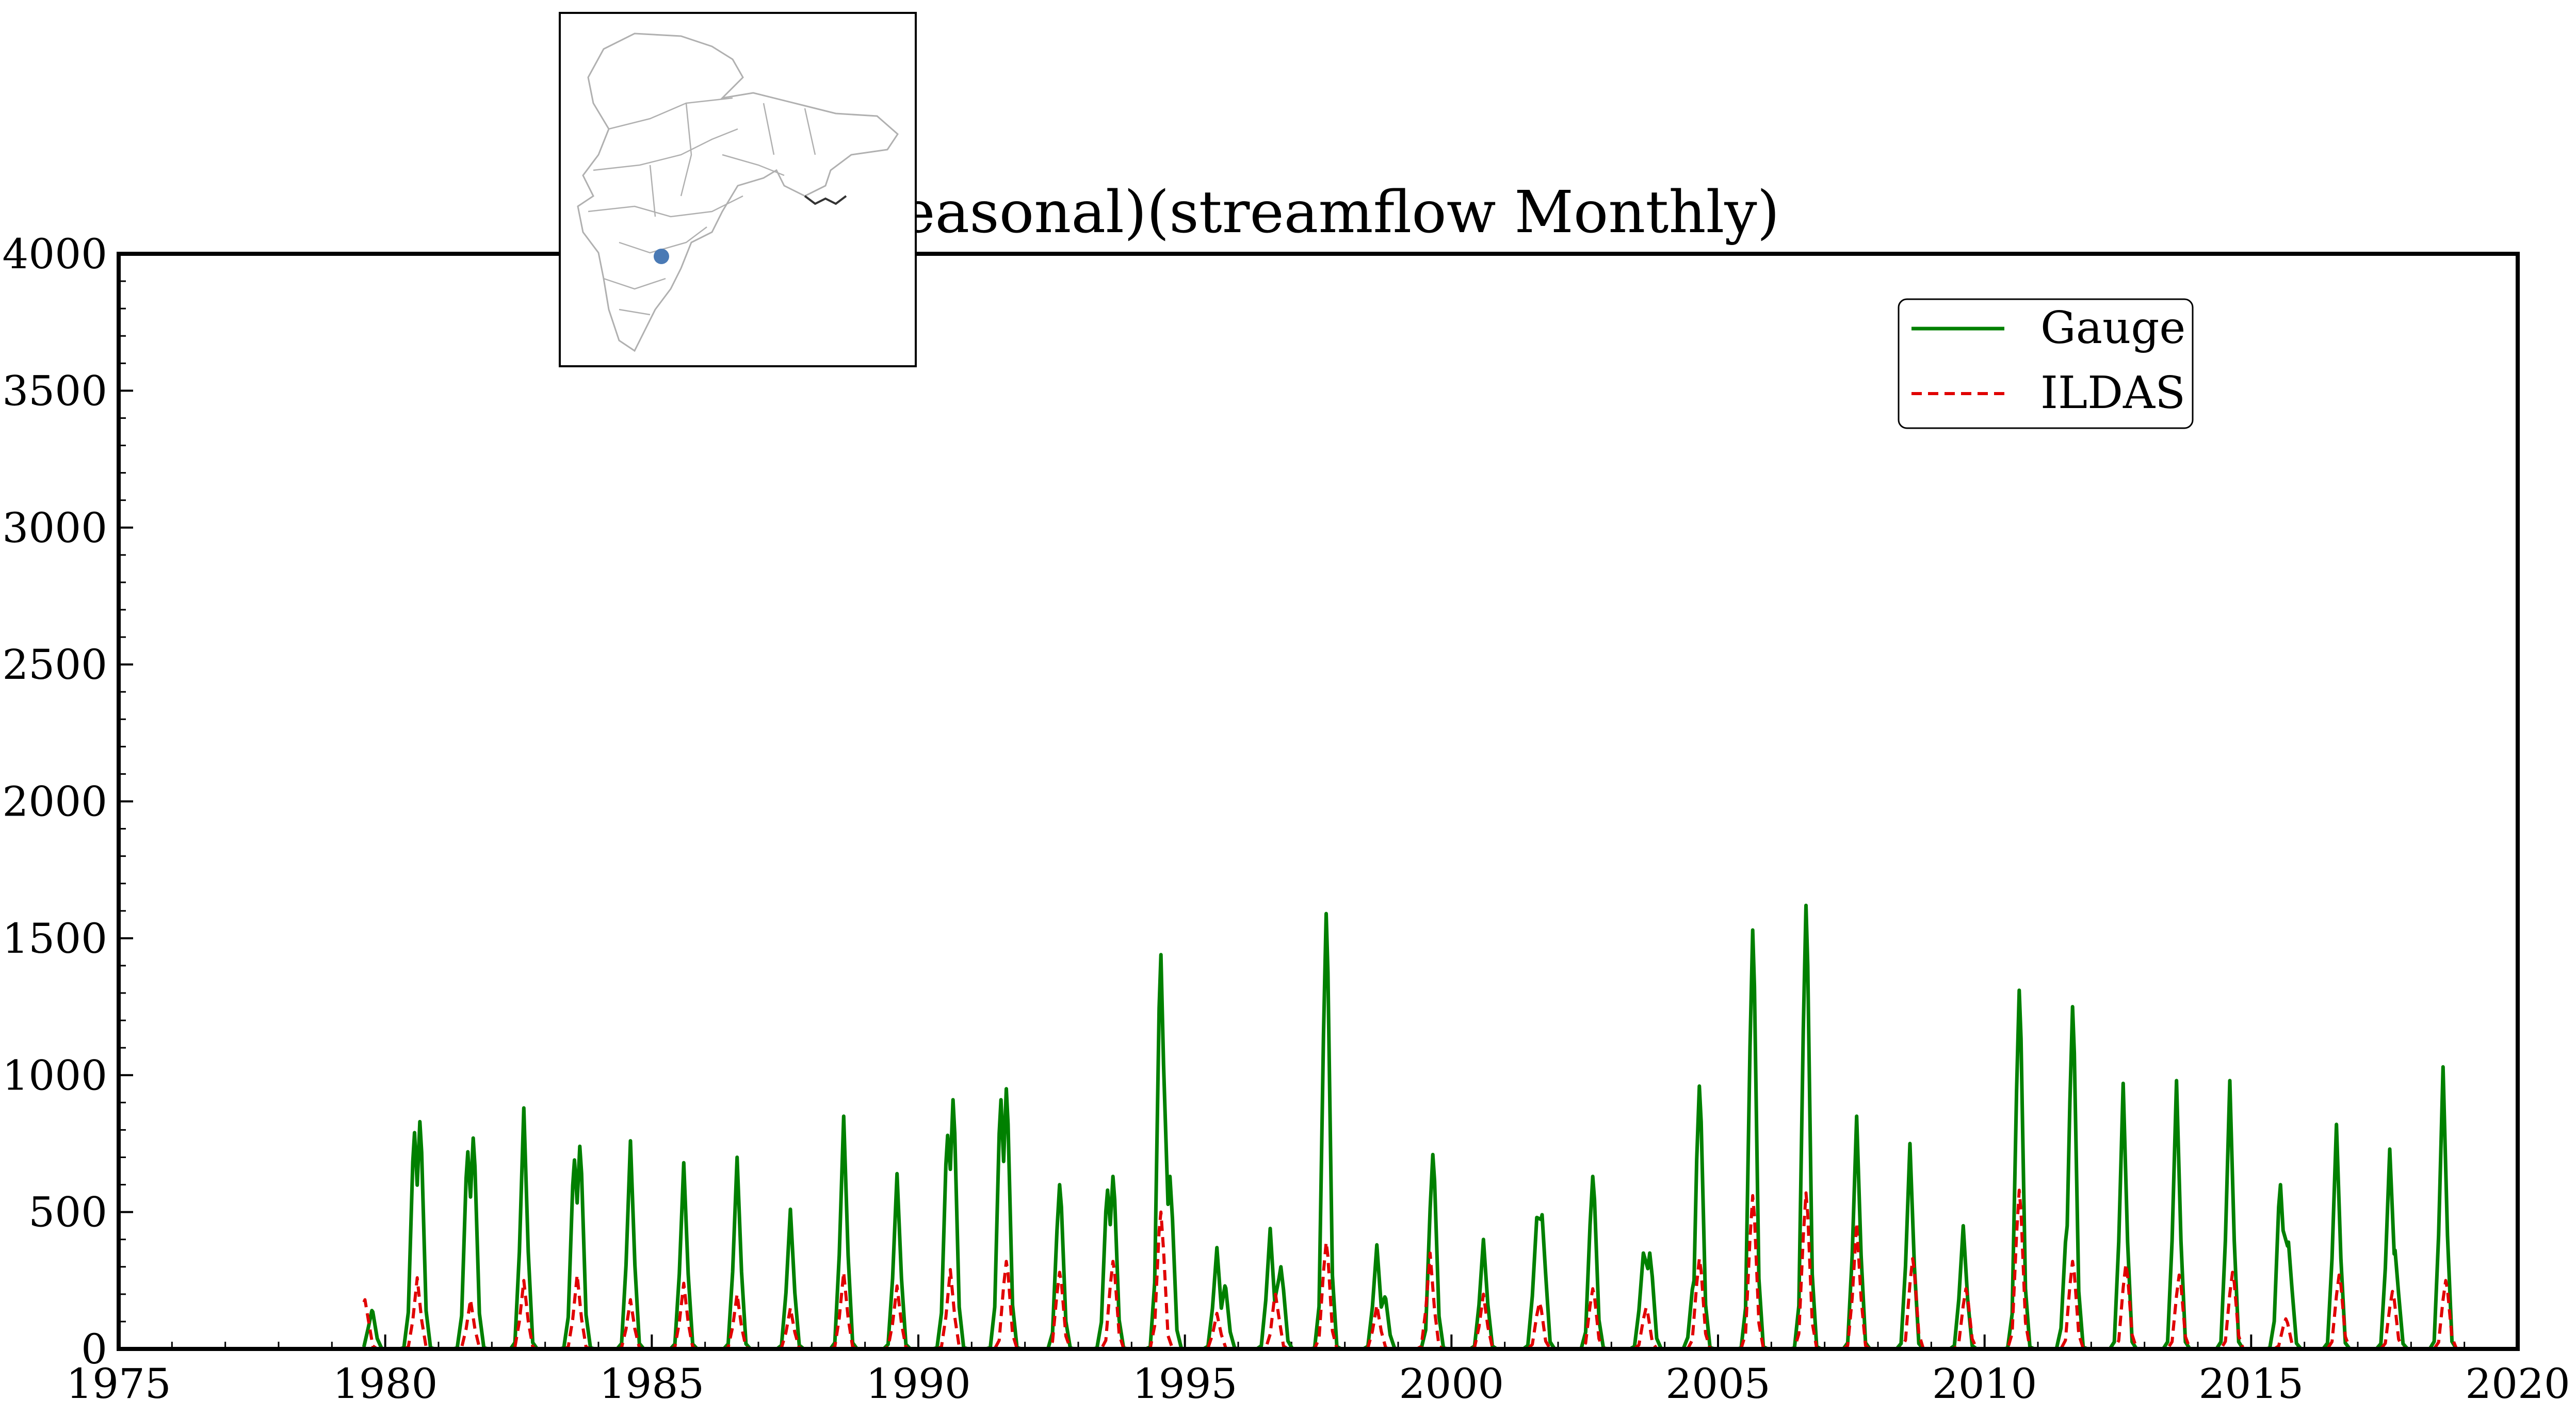 Image resolution: width=2576 pixels, height=1416 pixels. What do you see at coordinates (652, 1384) in the screenshot?
I see `x-tick-label: 1985` at bounding box center [652, 1384].